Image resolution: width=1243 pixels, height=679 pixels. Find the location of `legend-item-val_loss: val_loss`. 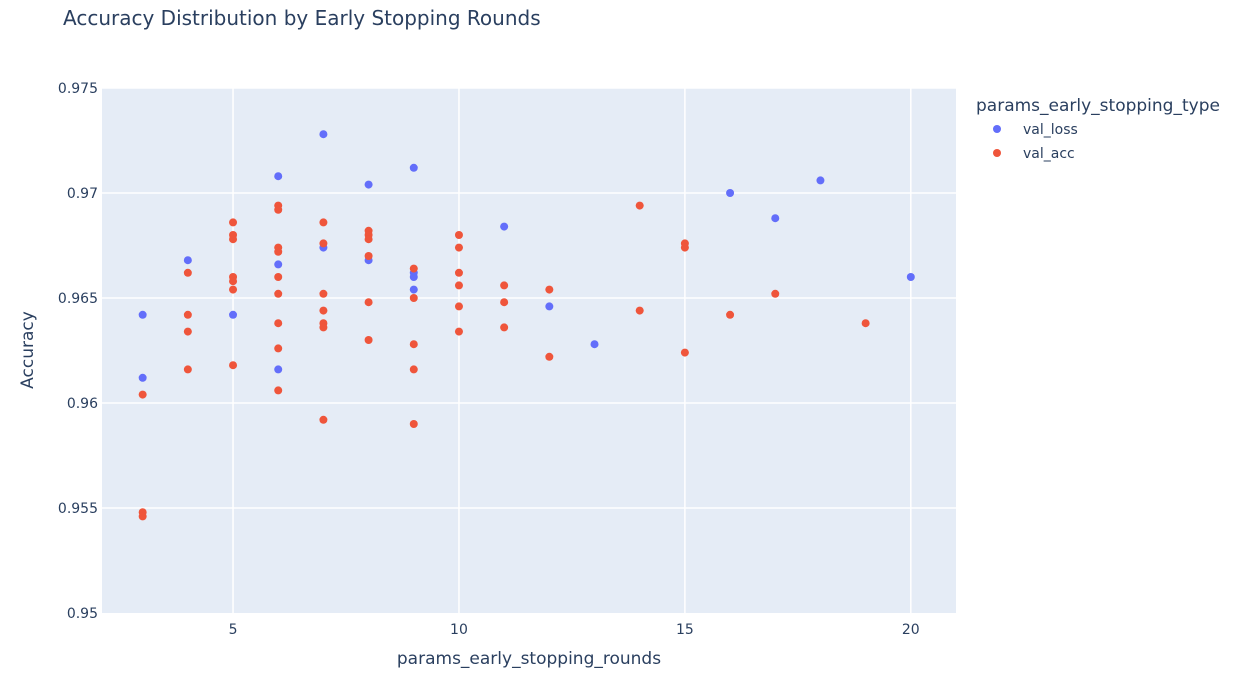

legend-item-val_loss: val_loss is located at coordinates (1035, 130).